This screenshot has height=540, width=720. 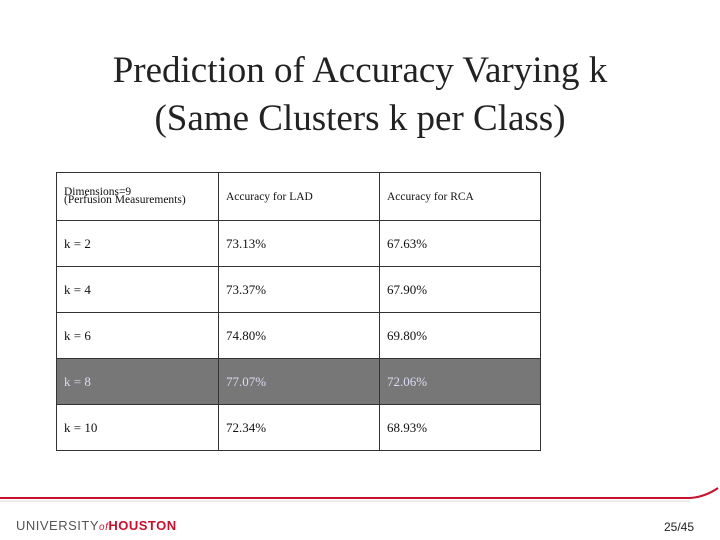 What do you see at coordinates (460, 427) in the screenshot?
I see `table-cell: 68.93%` at bounding box center [460, 427].